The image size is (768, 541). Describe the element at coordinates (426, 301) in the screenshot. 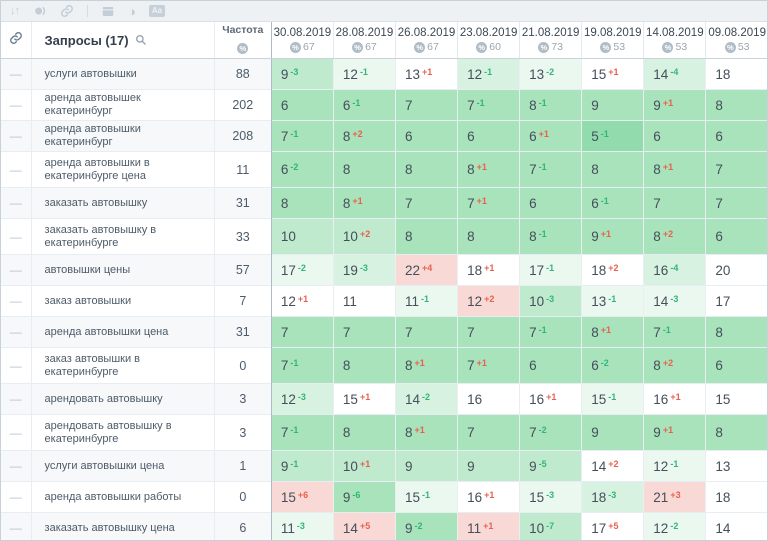

I see `position-cell: 11 -1` at that location.